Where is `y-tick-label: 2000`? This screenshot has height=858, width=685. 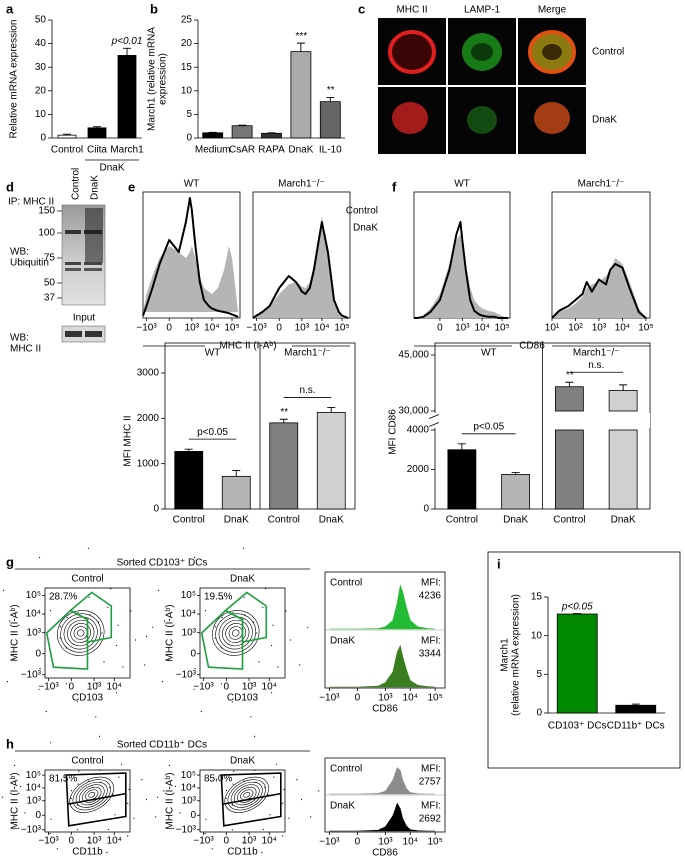
y-tick-label: 2000 is located at coordinates (418, 469).